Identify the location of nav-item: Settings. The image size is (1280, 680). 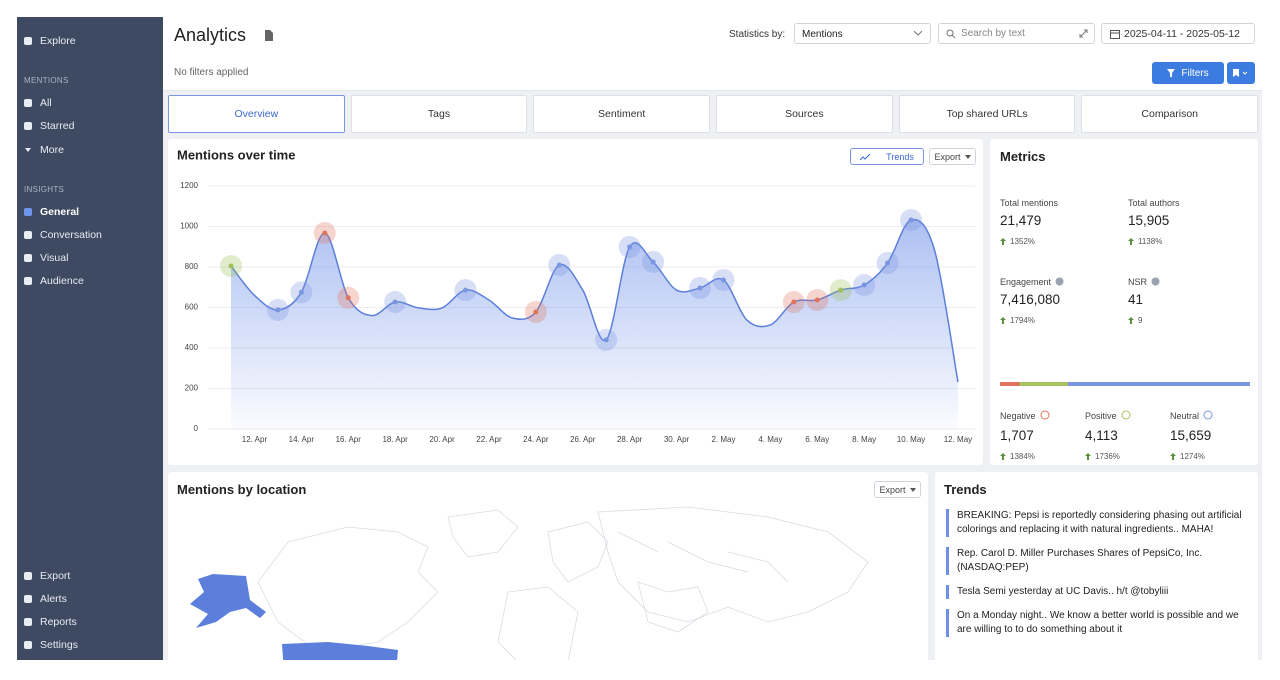
(50, 645).